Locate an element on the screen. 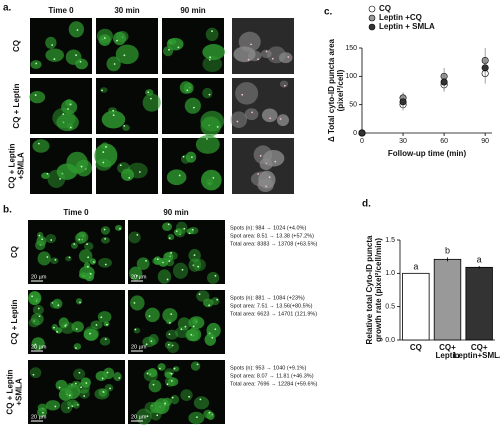  stats-text: Spots (n): 953 → 1040 (+9.1%) is located at coordinates (268, 368).